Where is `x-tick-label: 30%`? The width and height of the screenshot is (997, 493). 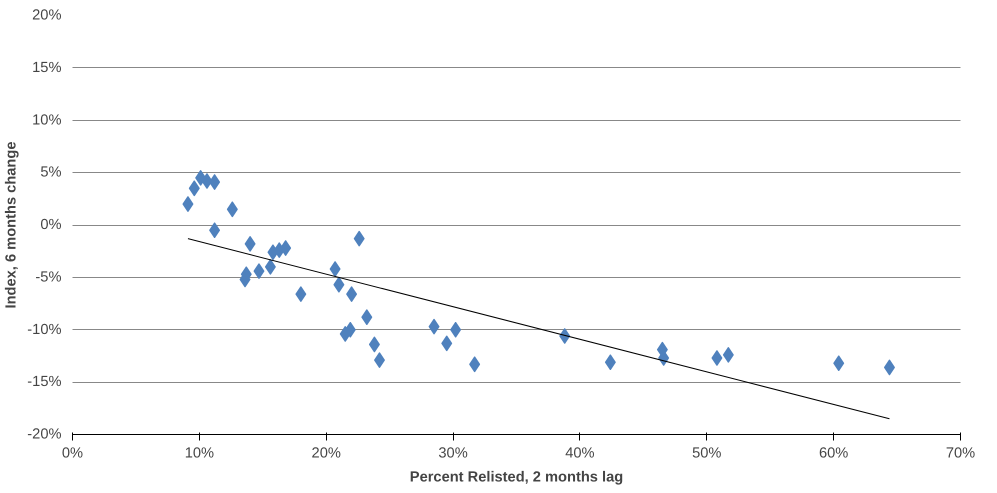
x-tick-label: 30% is located at coordinates (453, 454).